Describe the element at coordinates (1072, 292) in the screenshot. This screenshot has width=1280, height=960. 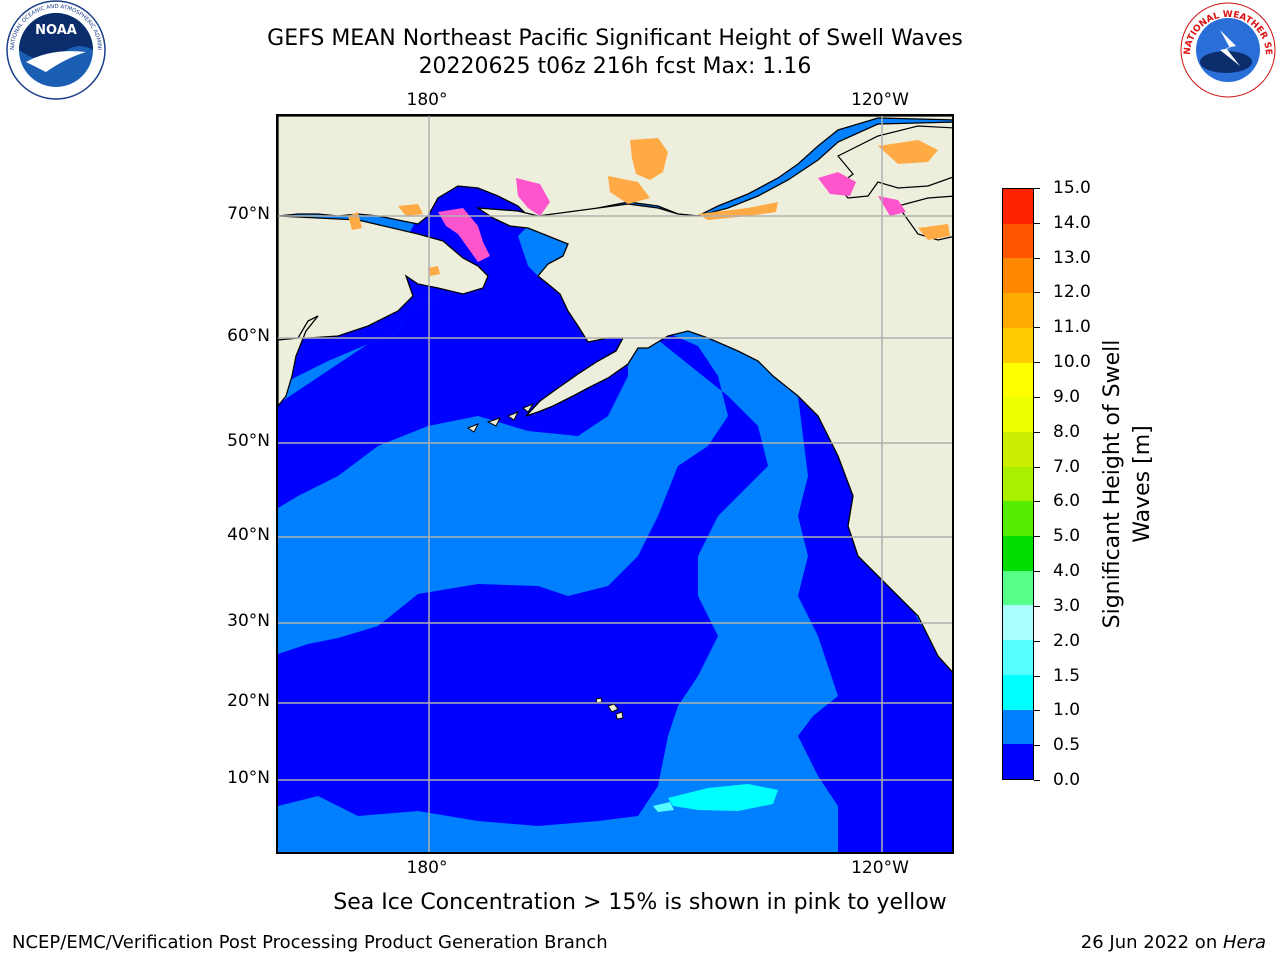
I see `colorbar-tick-label-14: 12.0` at that location.